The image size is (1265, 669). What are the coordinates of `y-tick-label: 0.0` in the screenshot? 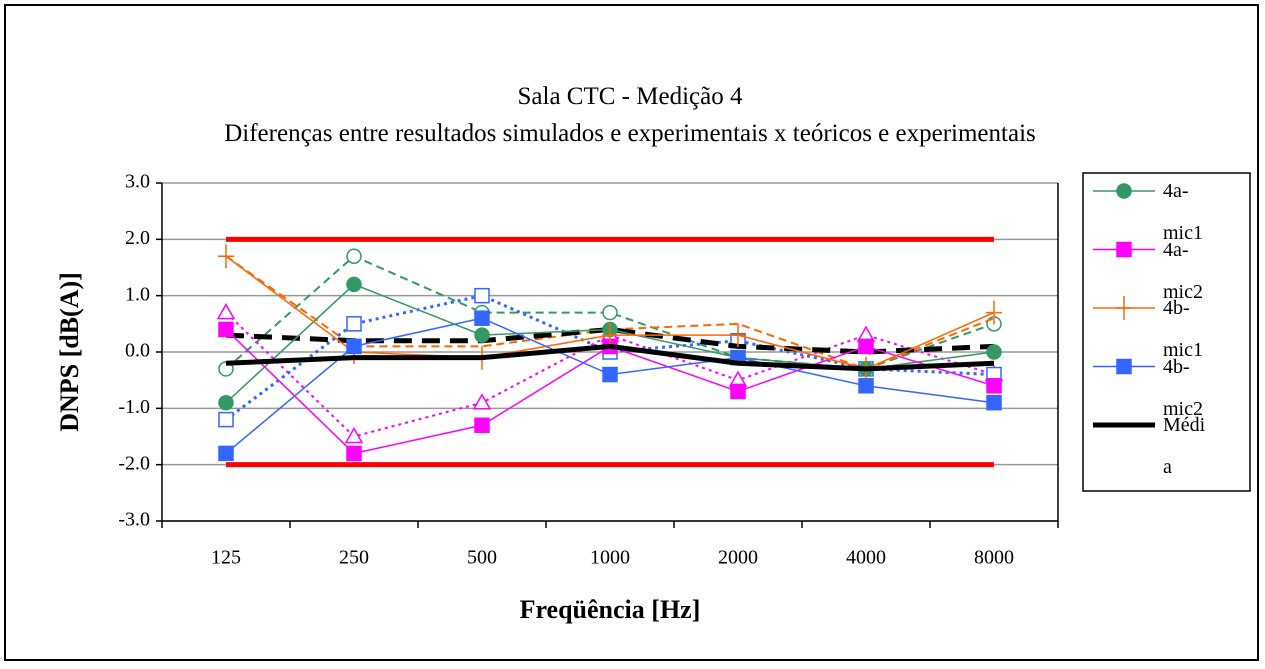 It's located at (137, 351).